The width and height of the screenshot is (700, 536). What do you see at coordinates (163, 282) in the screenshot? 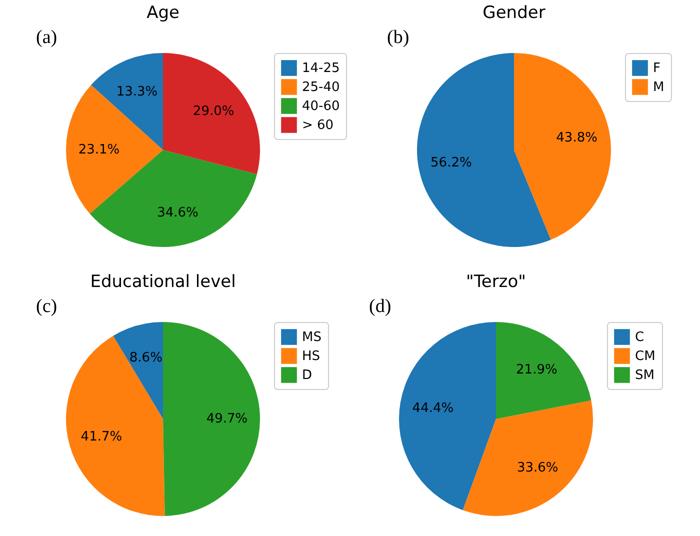
I see `chart-title: Educational level` at bounding box center [163, 282].